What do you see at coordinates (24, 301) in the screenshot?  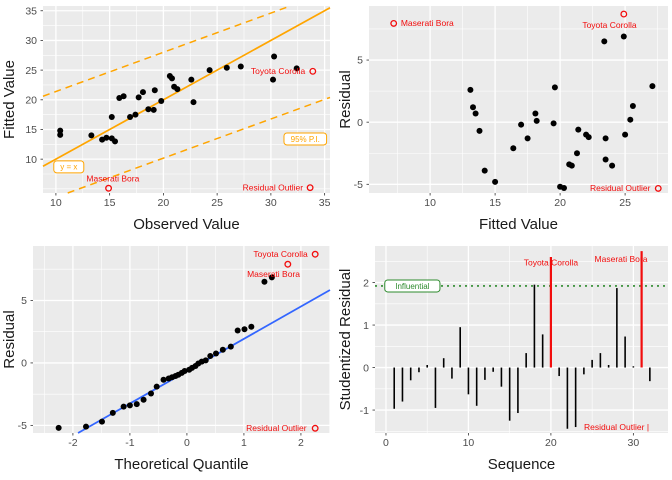 I see `y-tick-label: 5` at bounding box center [24, 301].